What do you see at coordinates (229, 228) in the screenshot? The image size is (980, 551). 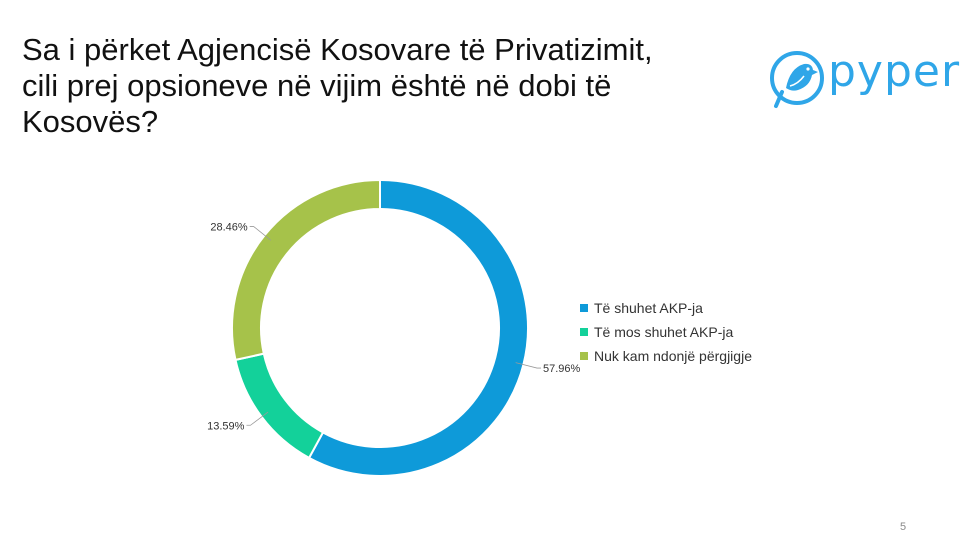 I see `data-label: 28.46%` at bounding box center [229, 228].